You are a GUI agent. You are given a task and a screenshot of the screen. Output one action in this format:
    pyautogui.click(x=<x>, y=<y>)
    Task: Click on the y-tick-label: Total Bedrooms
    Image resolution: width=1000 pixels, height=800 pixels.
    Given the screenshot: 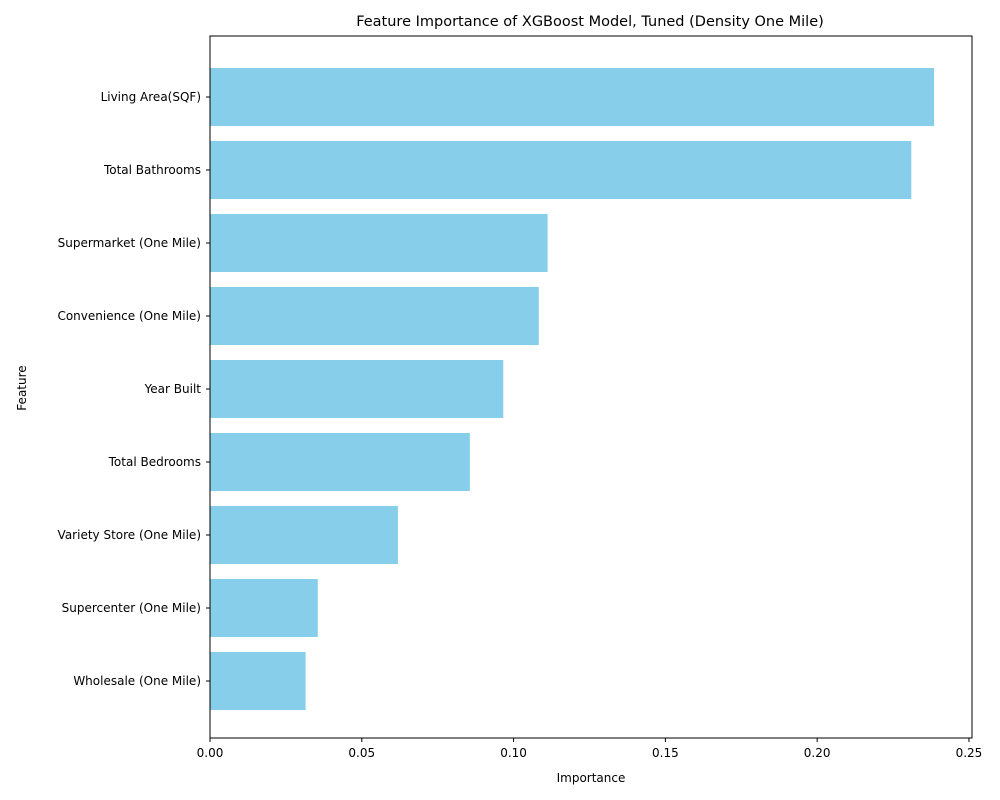 What is the action you would take?
    pyautogui.click(x=154, y=462)
    